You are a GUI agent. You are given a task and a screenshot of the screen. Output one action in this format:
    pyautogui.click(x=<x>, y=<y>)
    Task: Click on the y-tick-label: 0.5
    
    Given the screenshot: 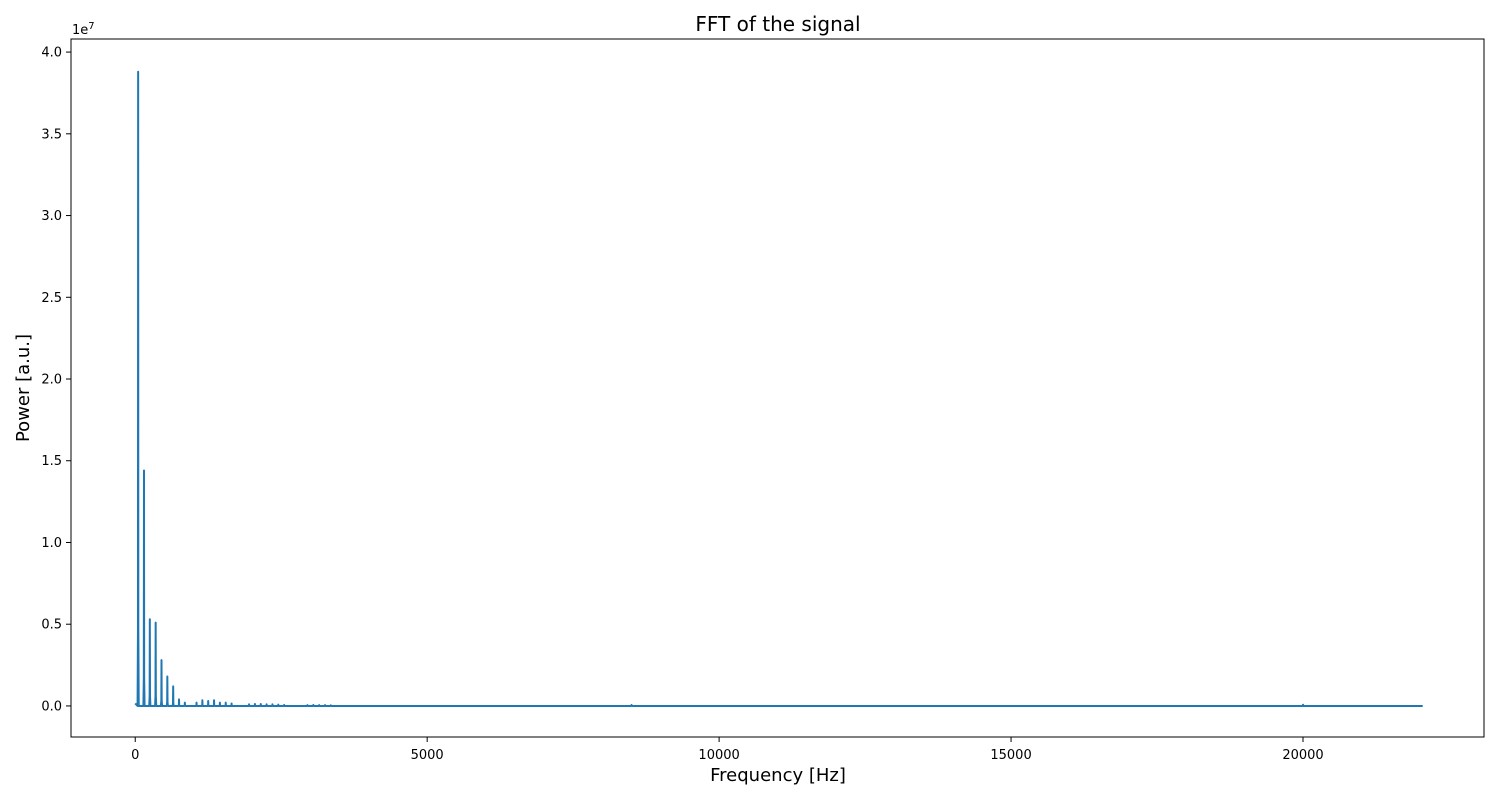 What is the action you would take?
    pyautogui.click(x=51, y=625)
    